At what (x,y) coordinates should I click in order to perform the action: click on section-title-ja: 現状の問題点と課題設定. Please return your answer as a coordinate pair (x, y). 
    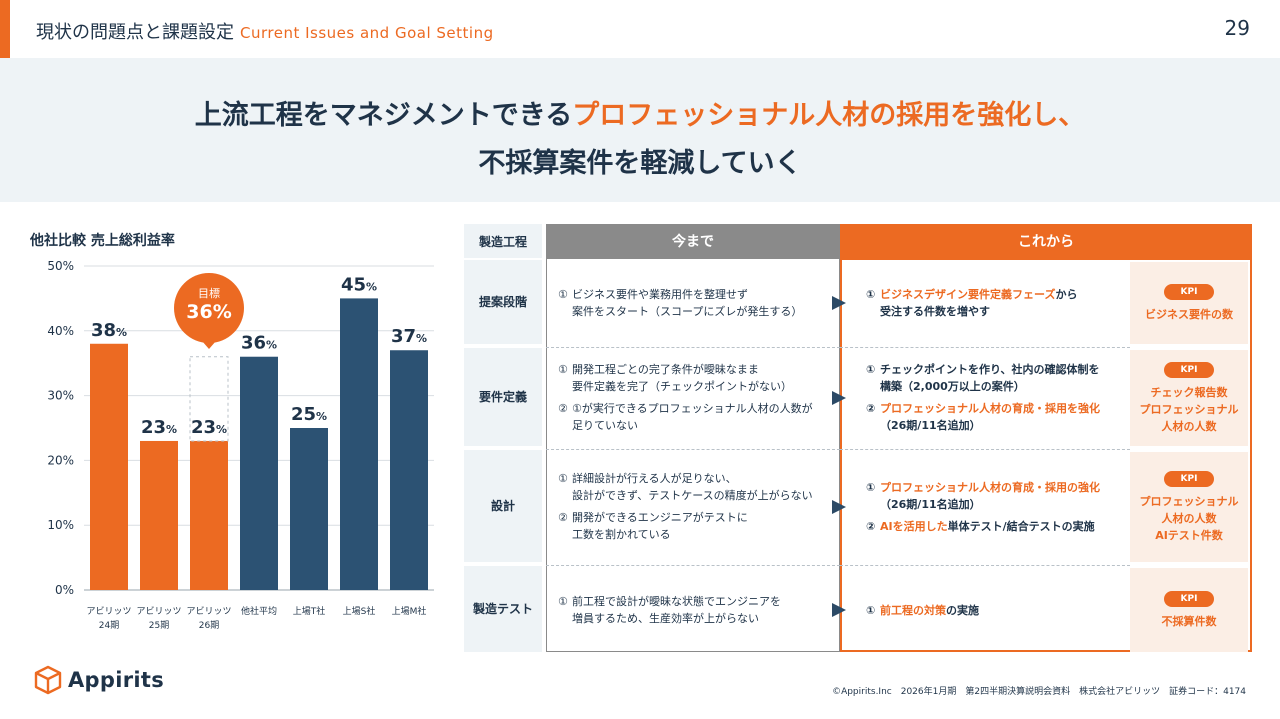
    Looking at the image, I should click on (135, 32).